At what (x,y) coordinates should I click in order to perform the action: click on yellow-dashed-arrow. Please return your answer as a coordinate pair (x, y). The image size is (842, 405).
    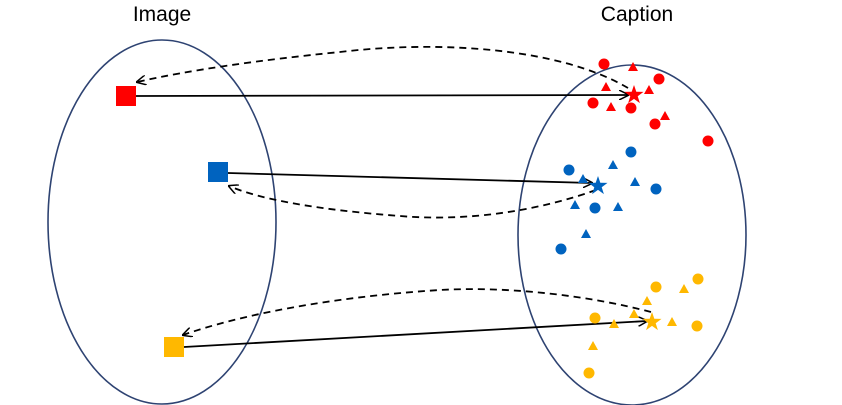
    Looking at the image, I should click on (417, 311).